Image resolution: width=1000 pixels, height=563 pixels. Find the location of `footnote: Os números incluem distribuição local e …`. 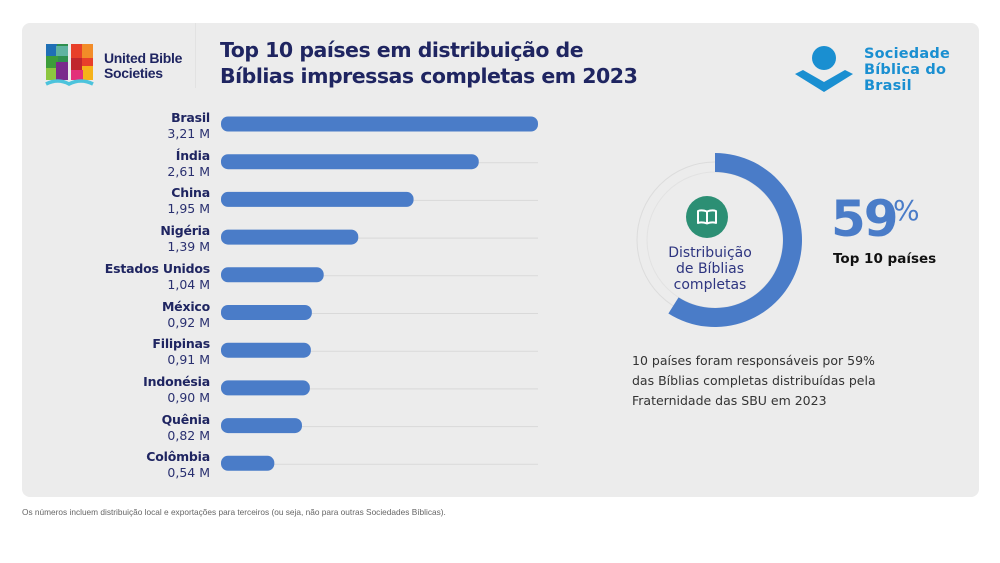

footnote: Os números incluem distribuição local e … is located at coordinates (234, 512).